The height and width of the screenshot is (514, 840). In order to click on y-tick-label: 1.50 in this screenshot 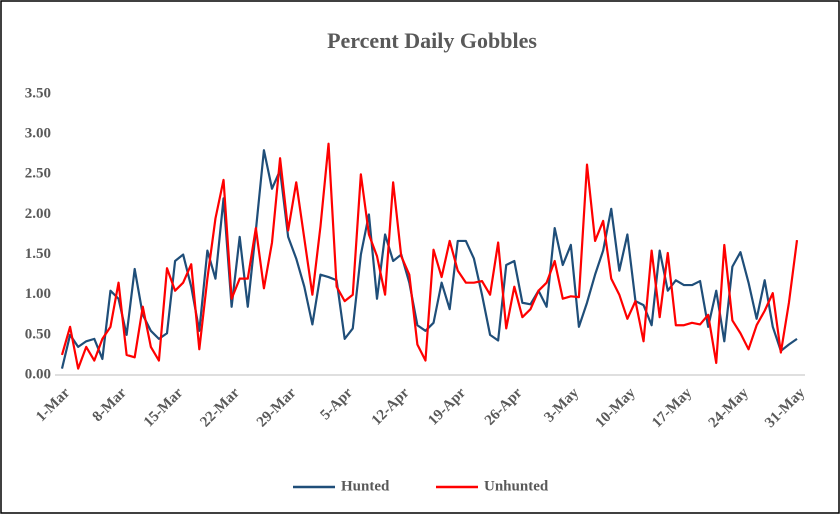, I will do `click(38, 254)`.